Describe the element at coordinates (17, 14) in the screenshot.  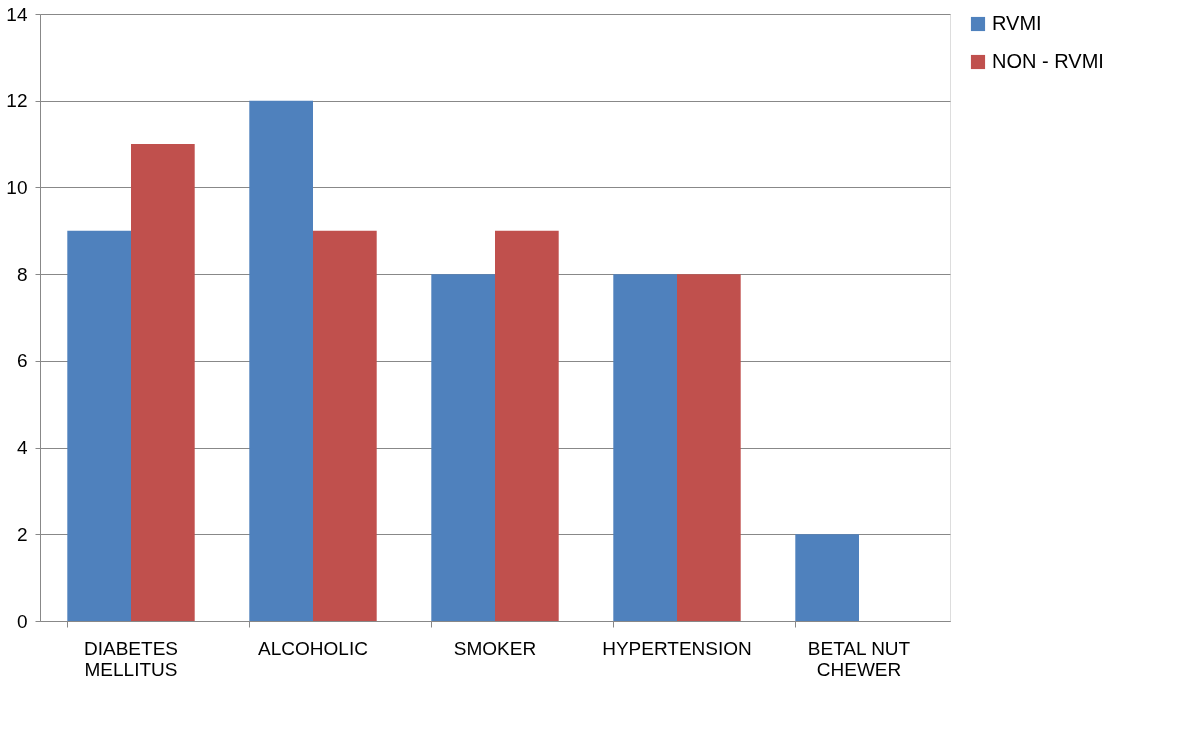
I see `y-tick-label: 14` at that location.